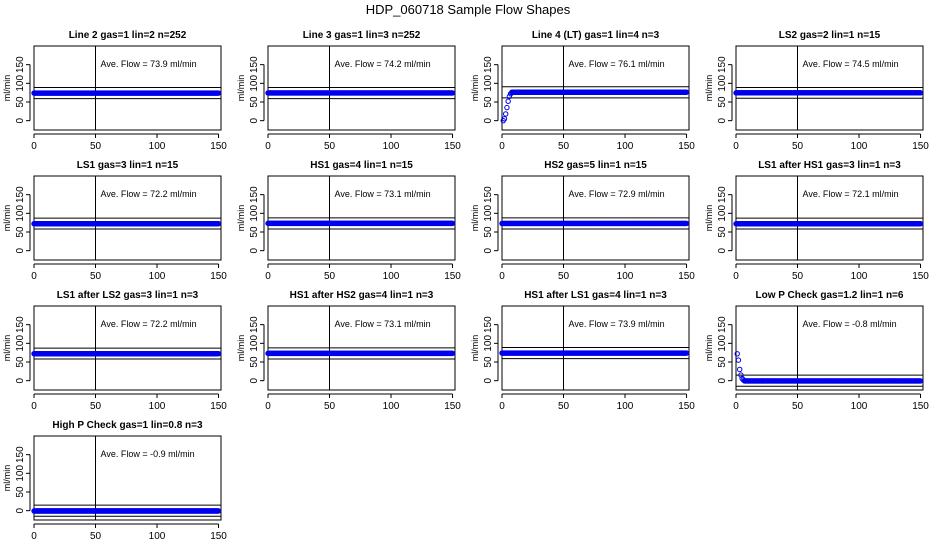 This screenshot has width=936, height=542. Describe the element at coordinates (383, 194) in the screenshot. I see `average-flow-annotation: Ave. Flow = 73.1 ml/min` at that location.